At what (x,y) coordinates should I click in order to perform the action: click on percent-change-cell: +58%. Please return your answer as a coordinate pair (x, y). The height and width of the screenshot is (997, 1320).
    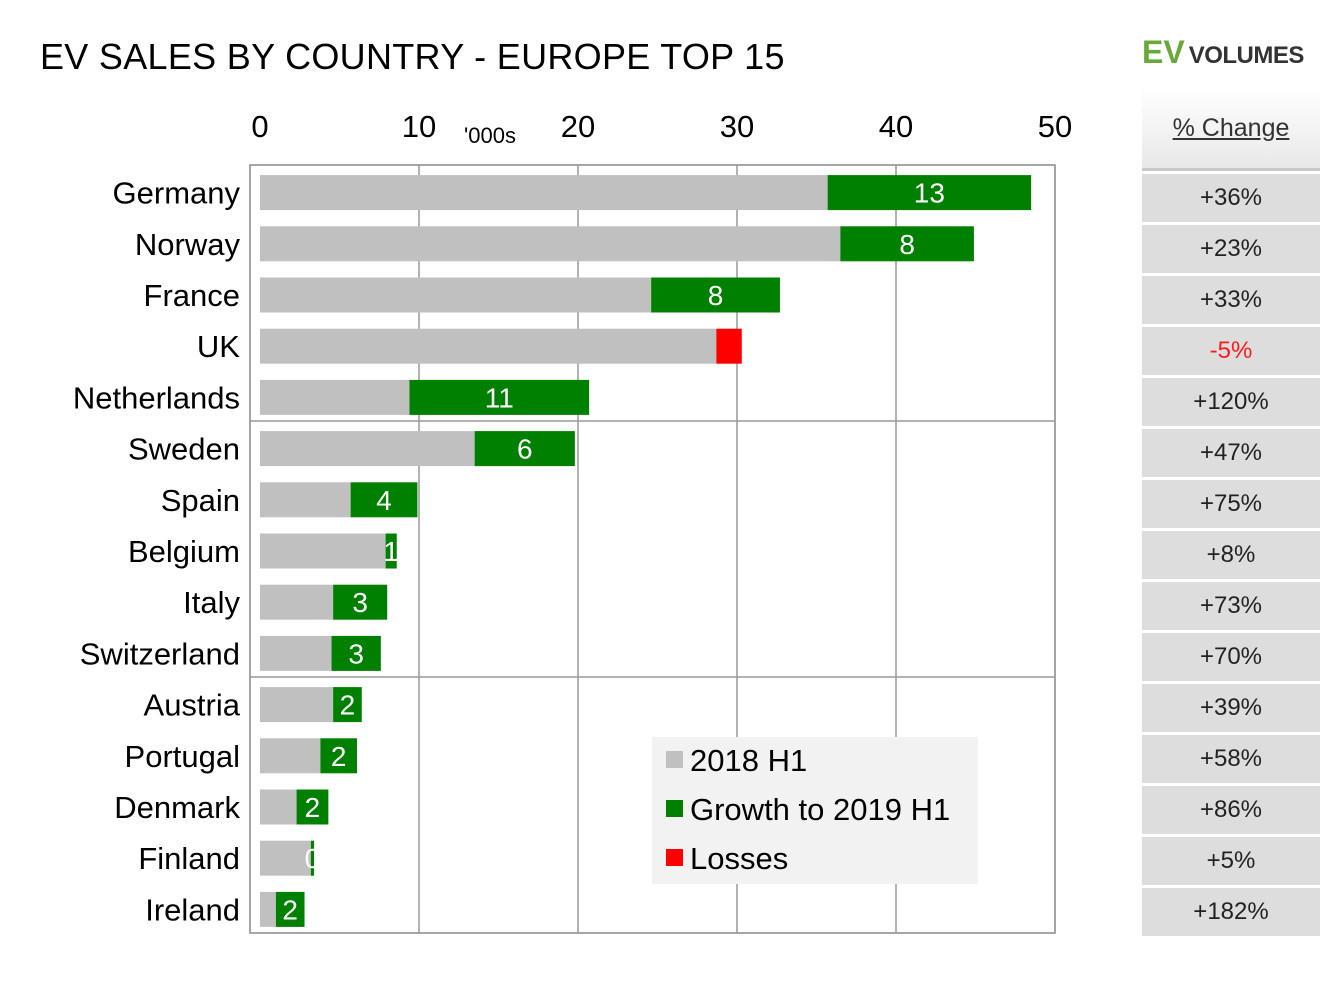
    Looking at the image, I should click on (1231, 759).